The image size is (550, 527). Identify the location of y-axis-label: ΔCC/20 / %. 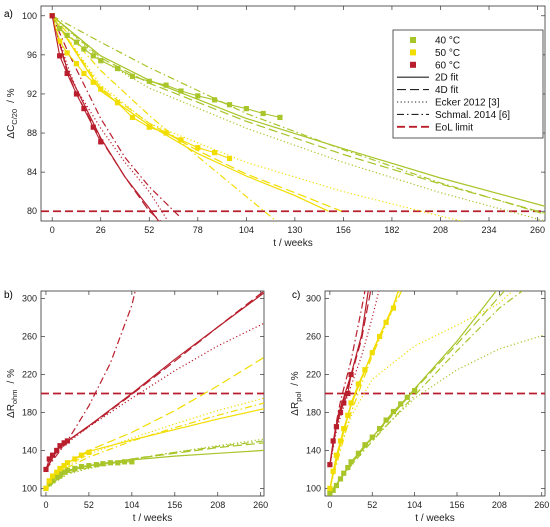
(12, 113).